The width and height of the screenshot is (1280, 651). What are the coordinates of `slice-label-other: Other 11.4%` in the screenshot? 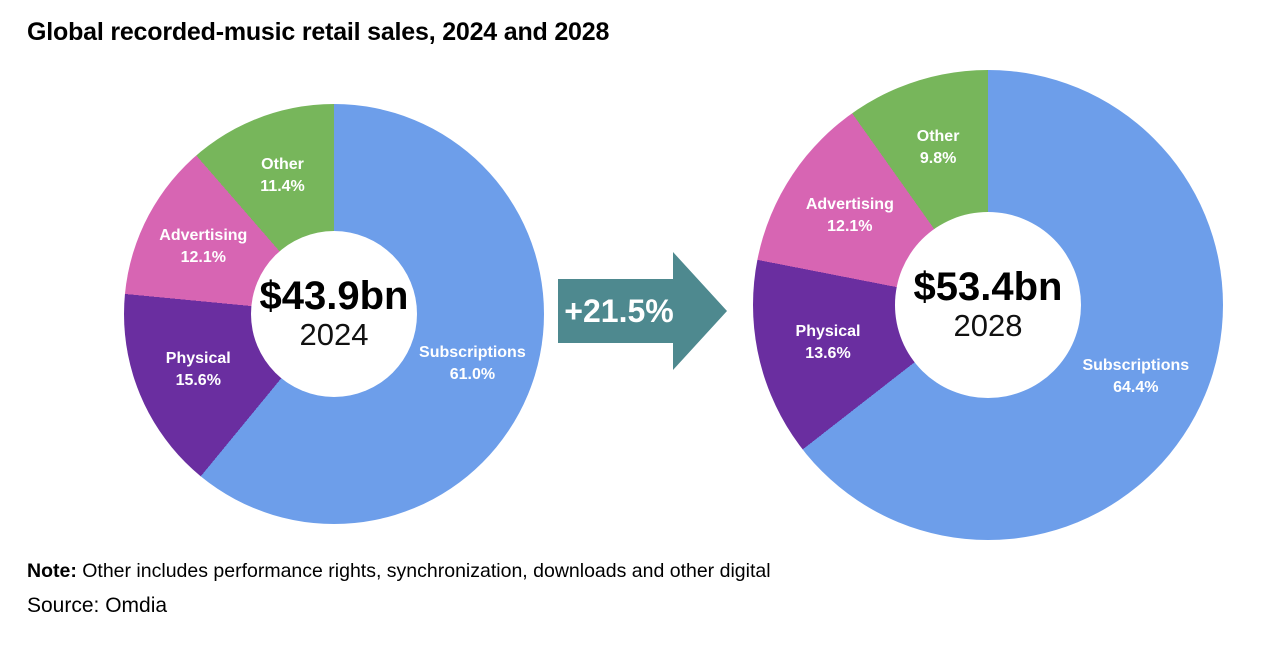 It's located at (282, 176).